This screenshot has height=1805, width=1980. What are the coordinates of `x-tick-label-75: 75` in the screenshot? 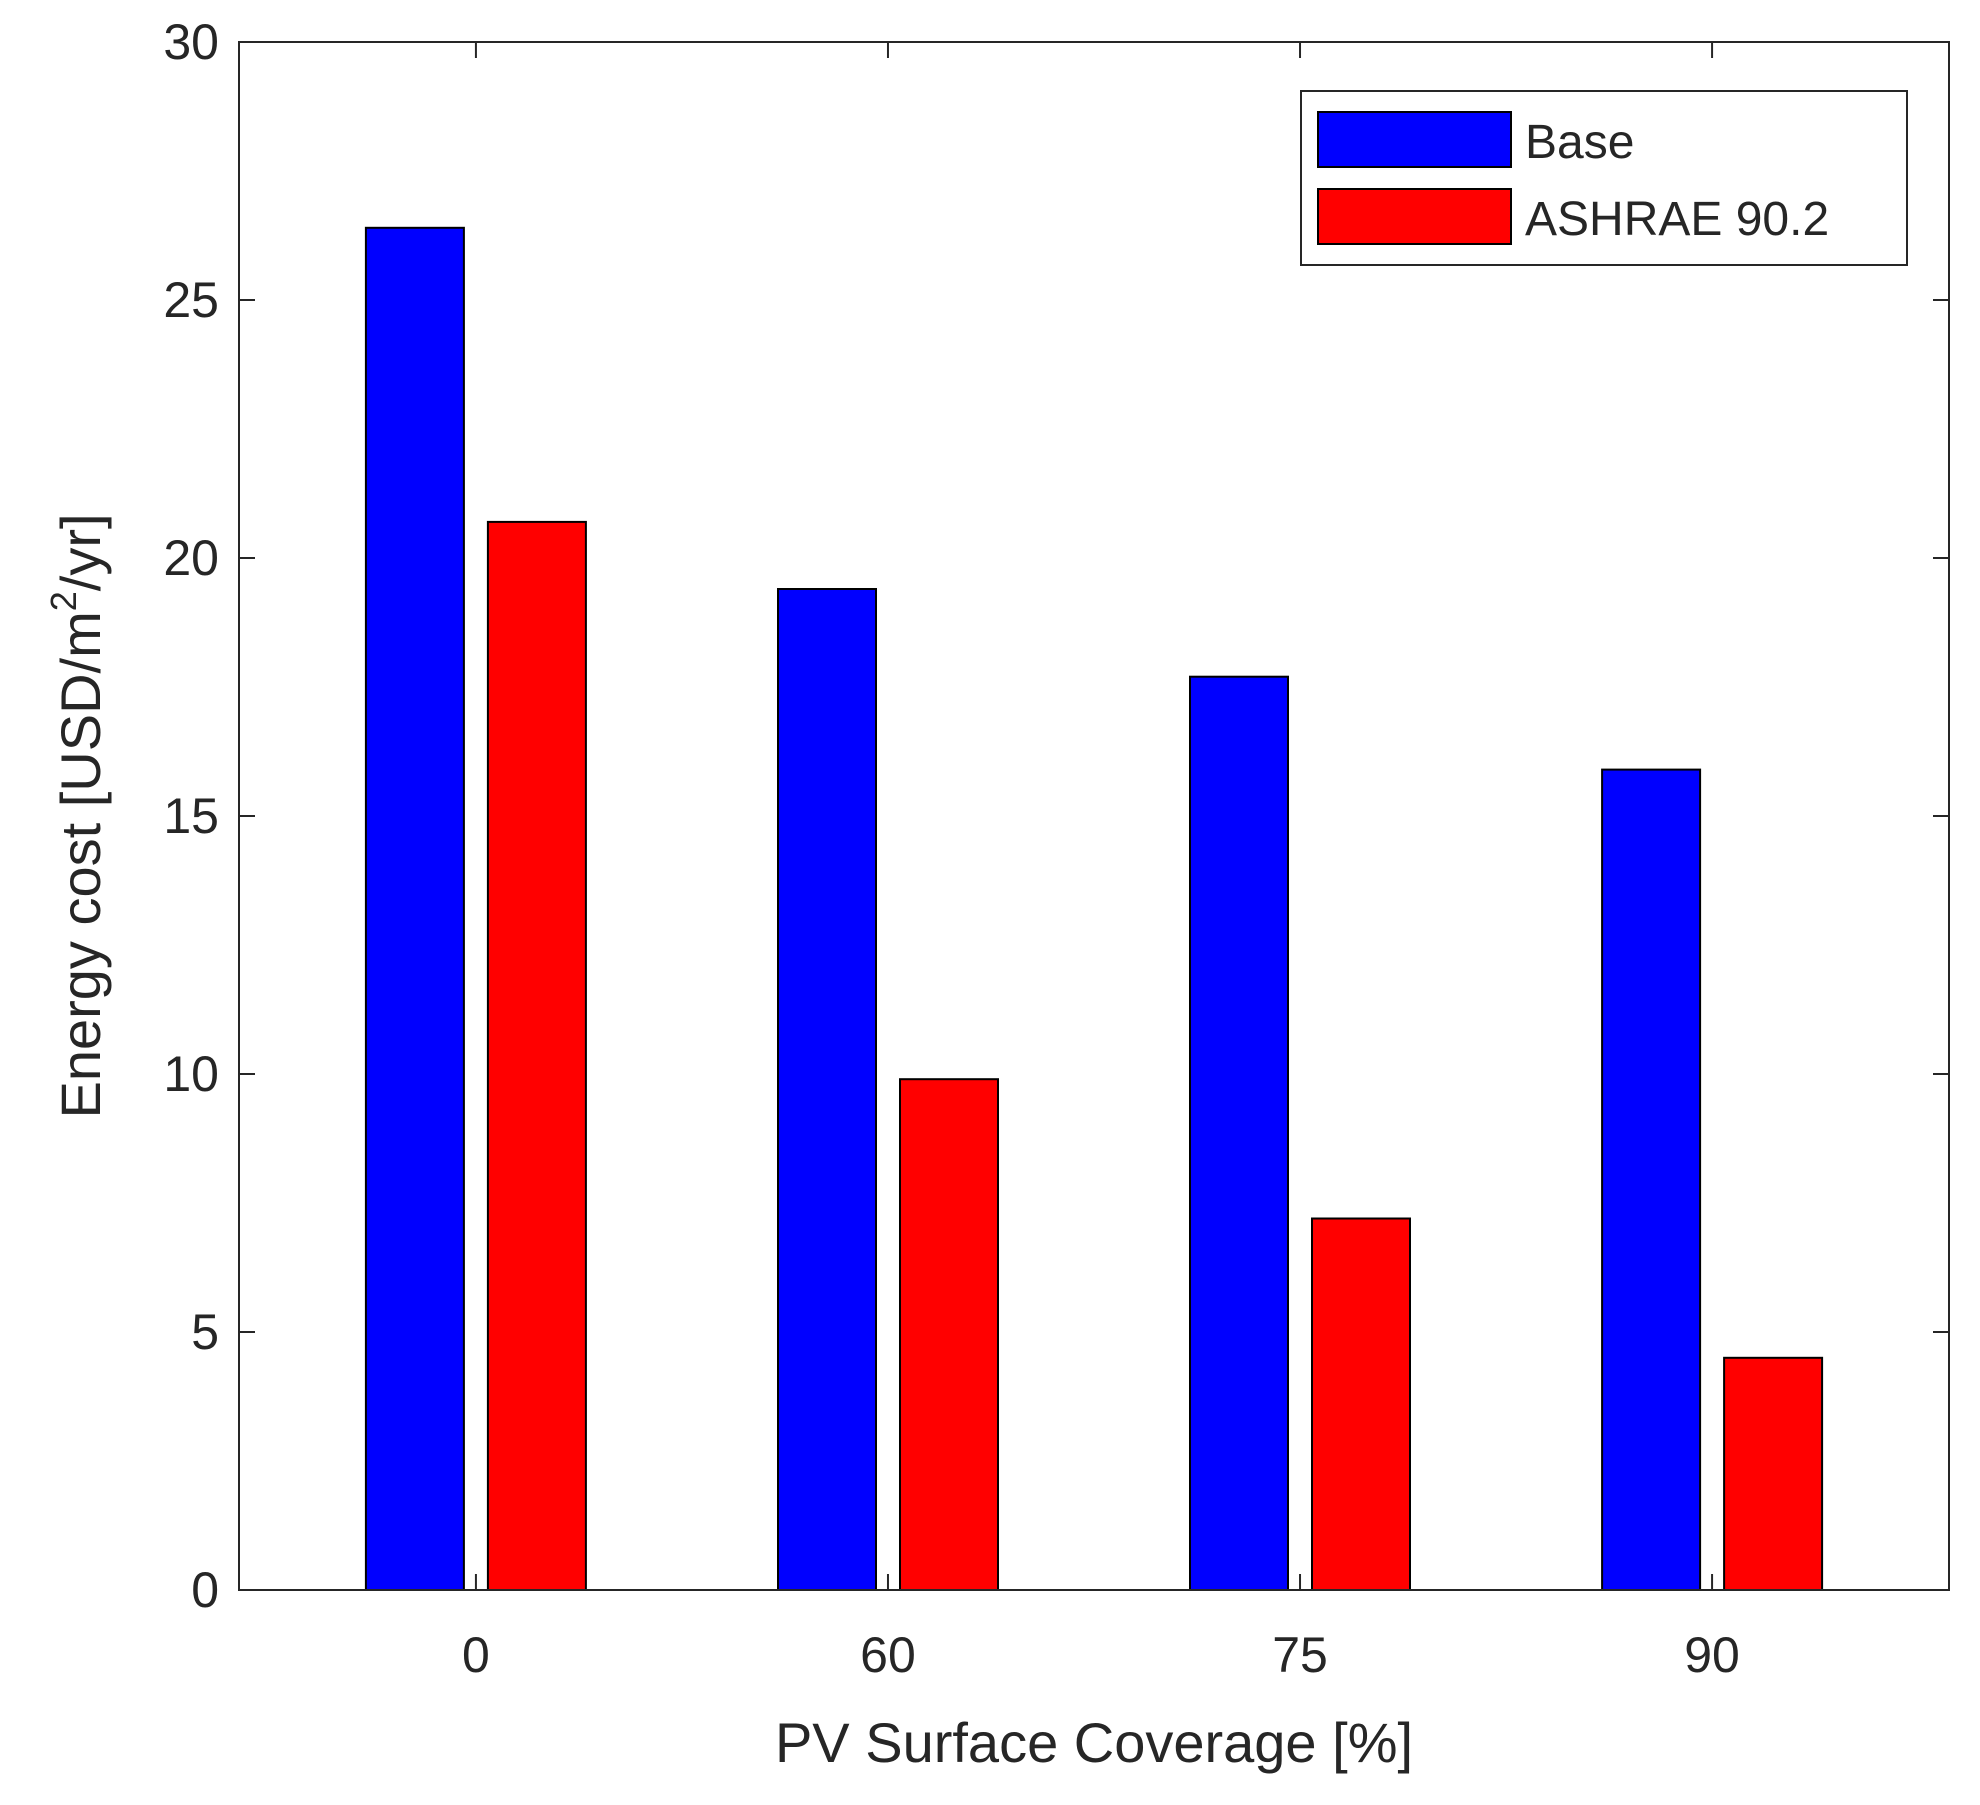 It's located at (1300, 1655).